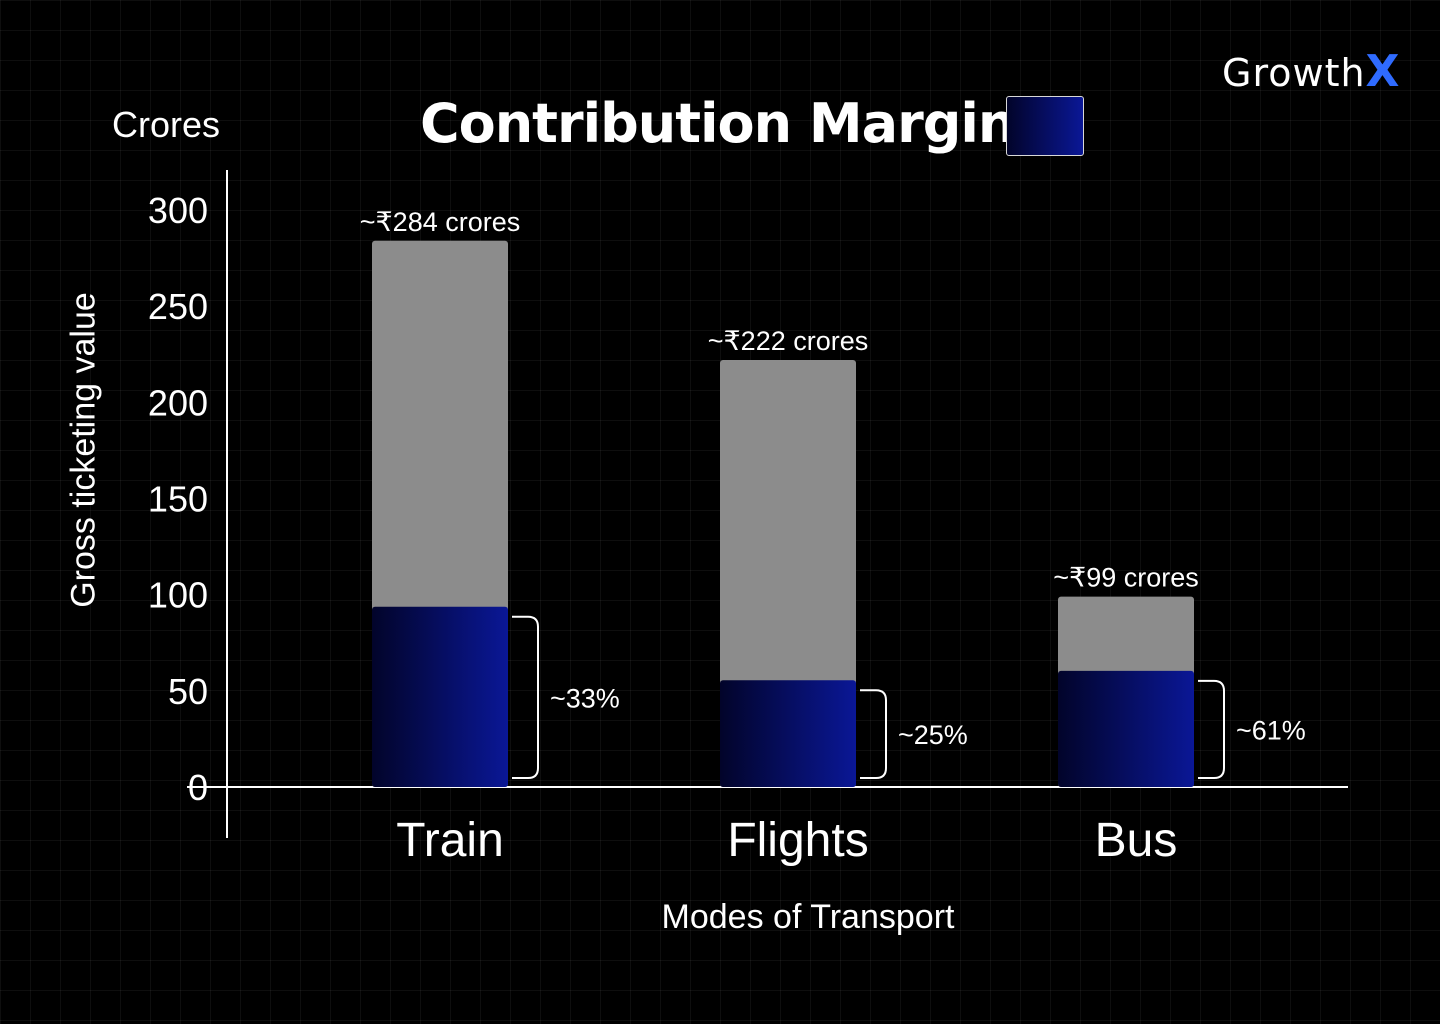 This screenshot has height=1024, width=1440. What do you see at coordinates (933, 735) in the screenshot?
I see `data-label-margin-percent: ~25%` at bounding box center [933, 735].